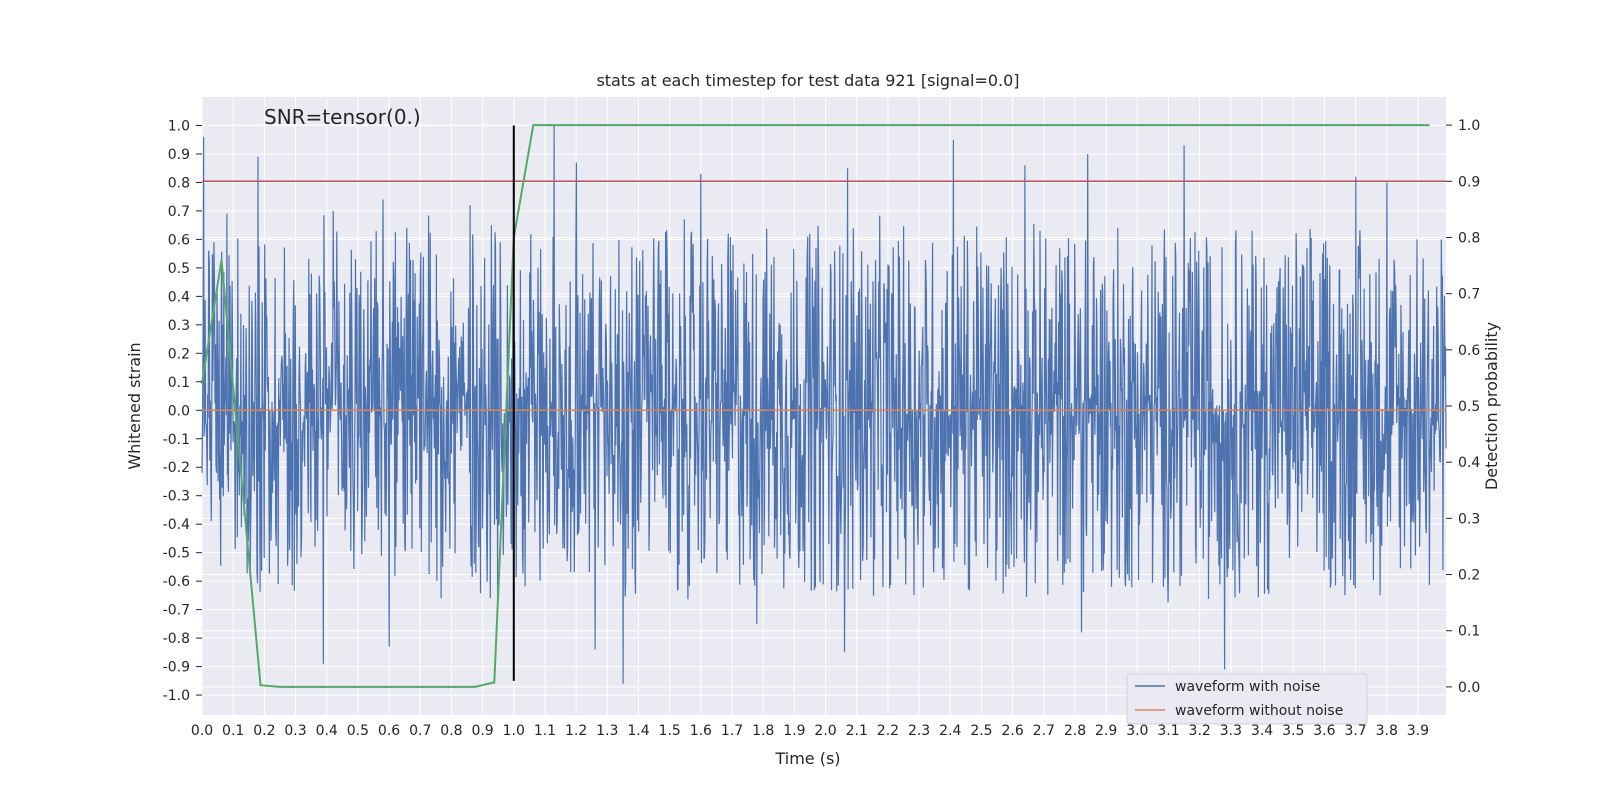 Image resolution: width=1600 pixels, height=800 pixels. I want to click on x-tick-label: 0.9, so click(482, 731).